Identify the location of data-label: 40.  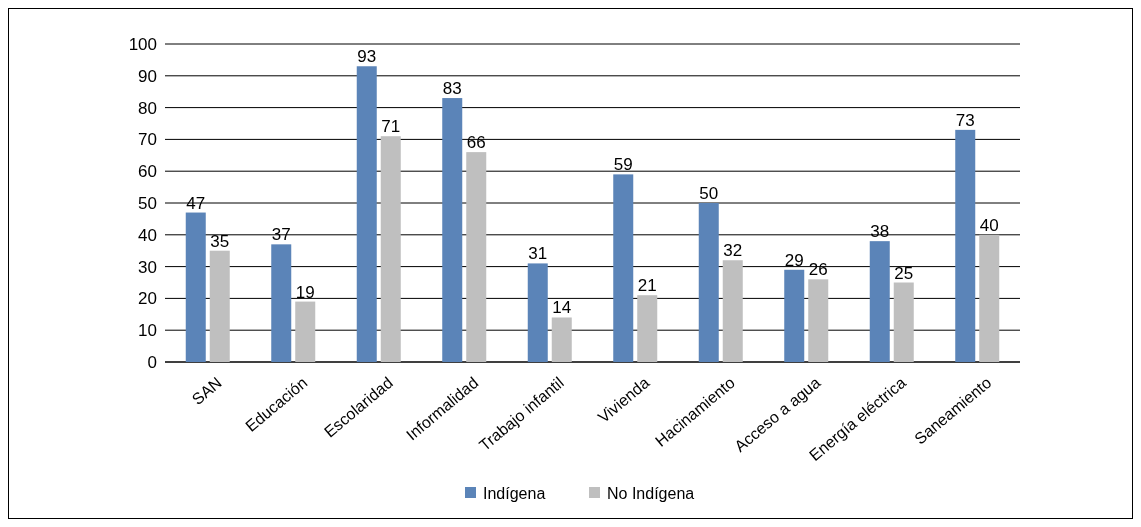
(989, 225).